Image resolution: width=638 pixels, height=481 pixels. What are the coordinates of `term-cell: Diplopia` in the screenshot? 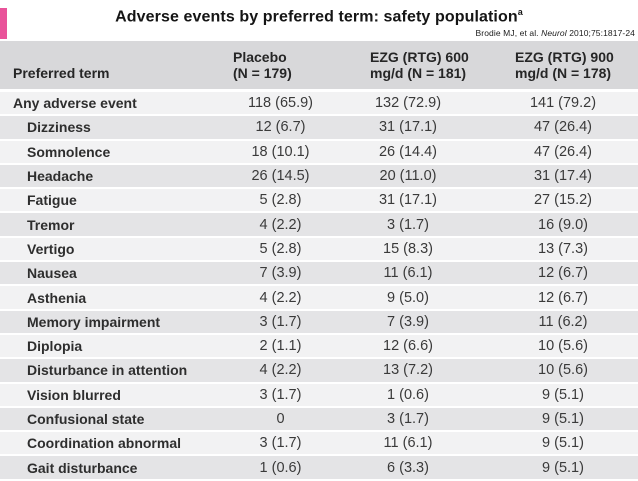 It's located at (55, 346).